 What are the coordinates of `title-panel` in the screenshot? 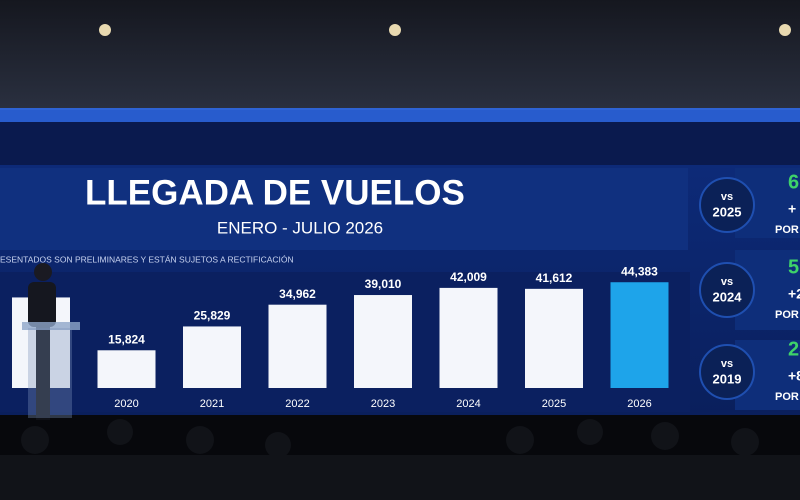 It's located at (344, 209).